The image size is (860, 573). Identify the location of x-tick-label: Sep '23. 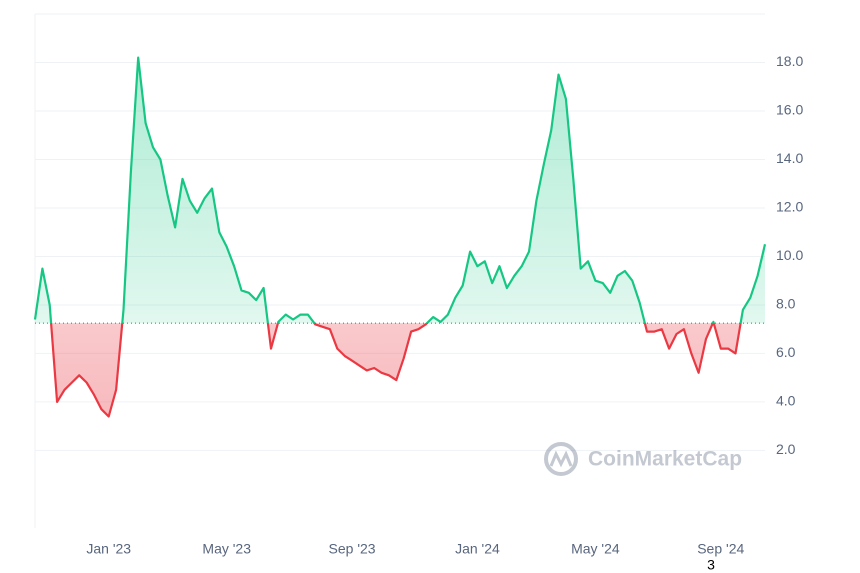
(352, 549).